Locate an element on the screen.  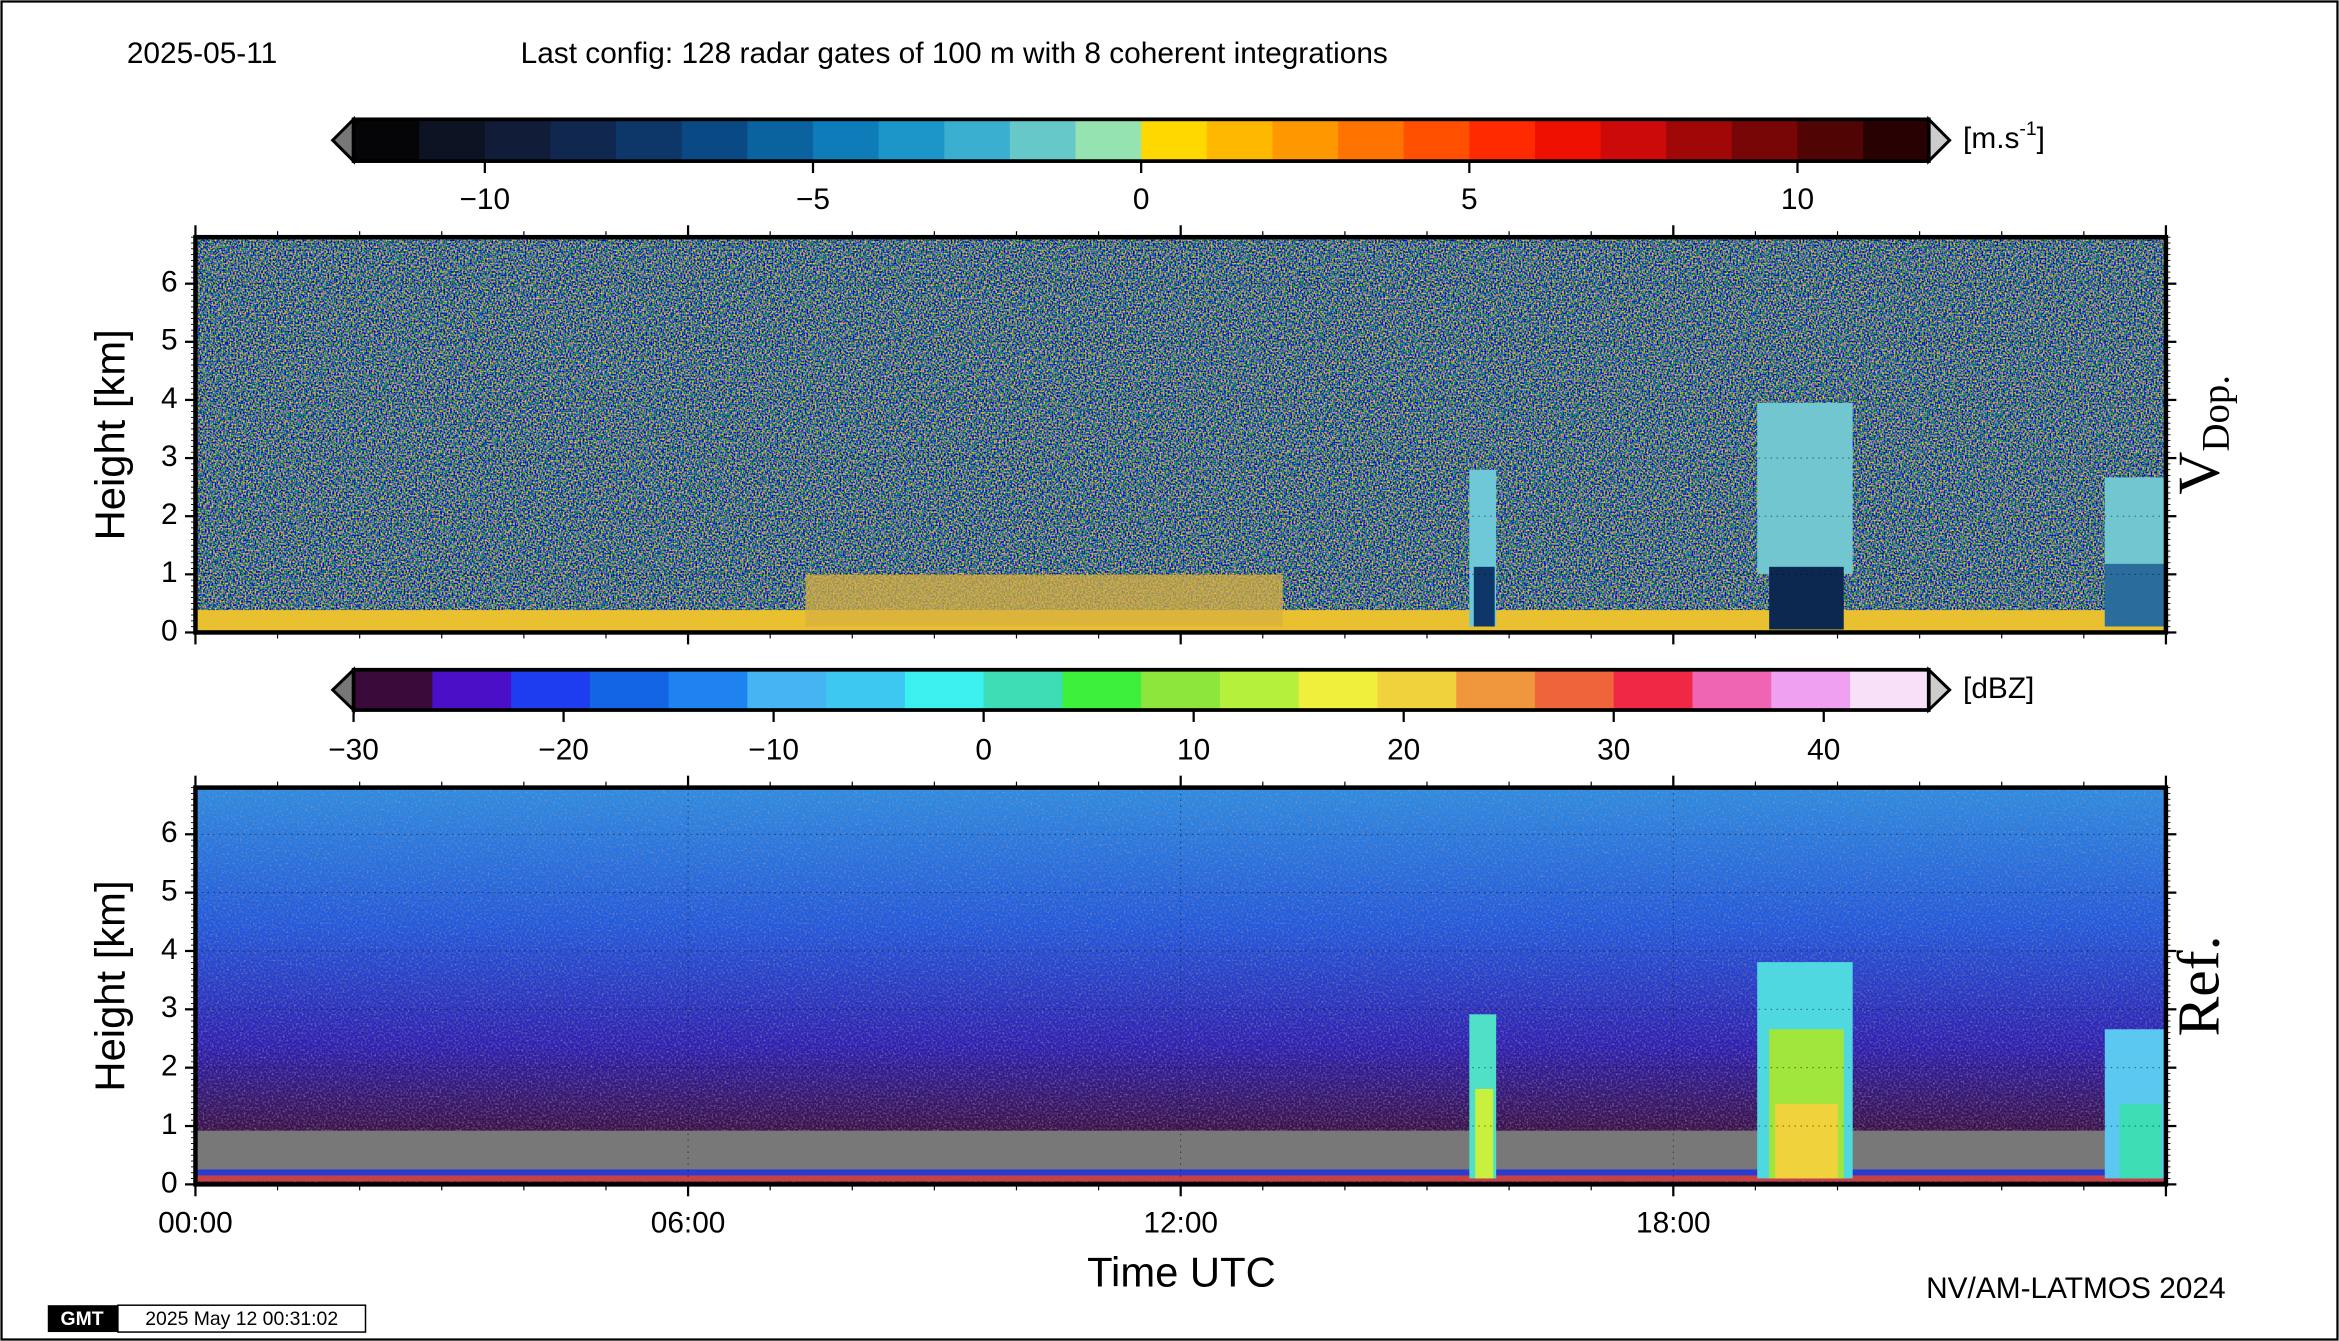
colorbar-tick-label: −30 is located at coordinates (353, 750).